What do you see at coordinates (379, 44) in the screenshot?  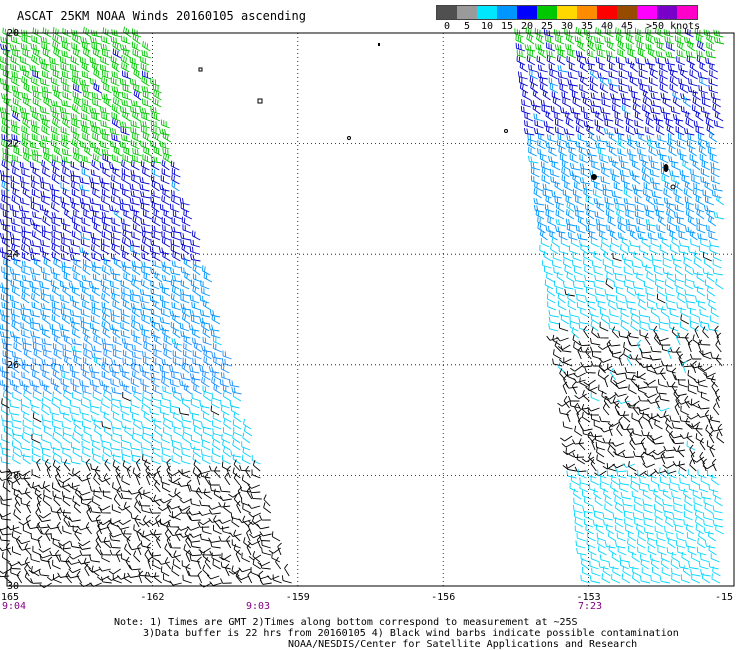 I see `island-gardner` at bounding box center [379, 44].